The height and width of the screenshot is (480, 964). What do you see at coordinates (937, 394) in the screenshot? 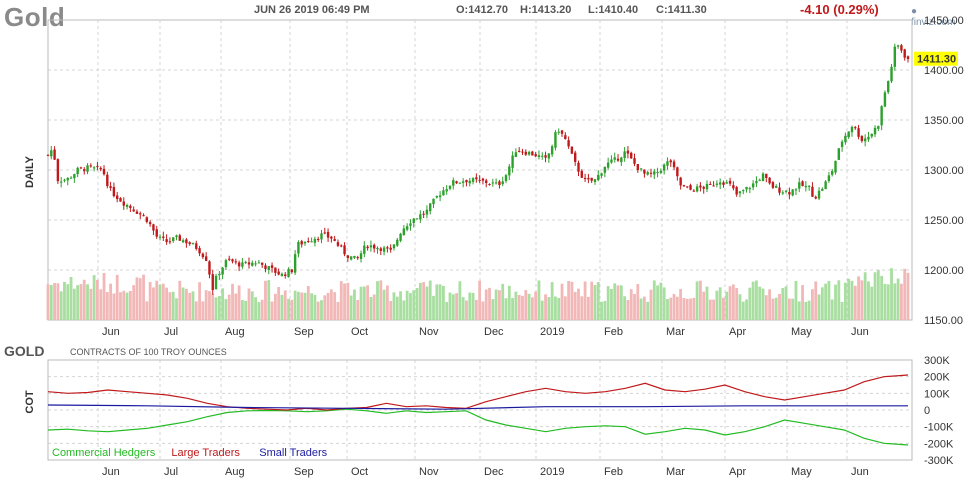
I see `cot-tick-label: 100K` at bounding box center [937, 394].